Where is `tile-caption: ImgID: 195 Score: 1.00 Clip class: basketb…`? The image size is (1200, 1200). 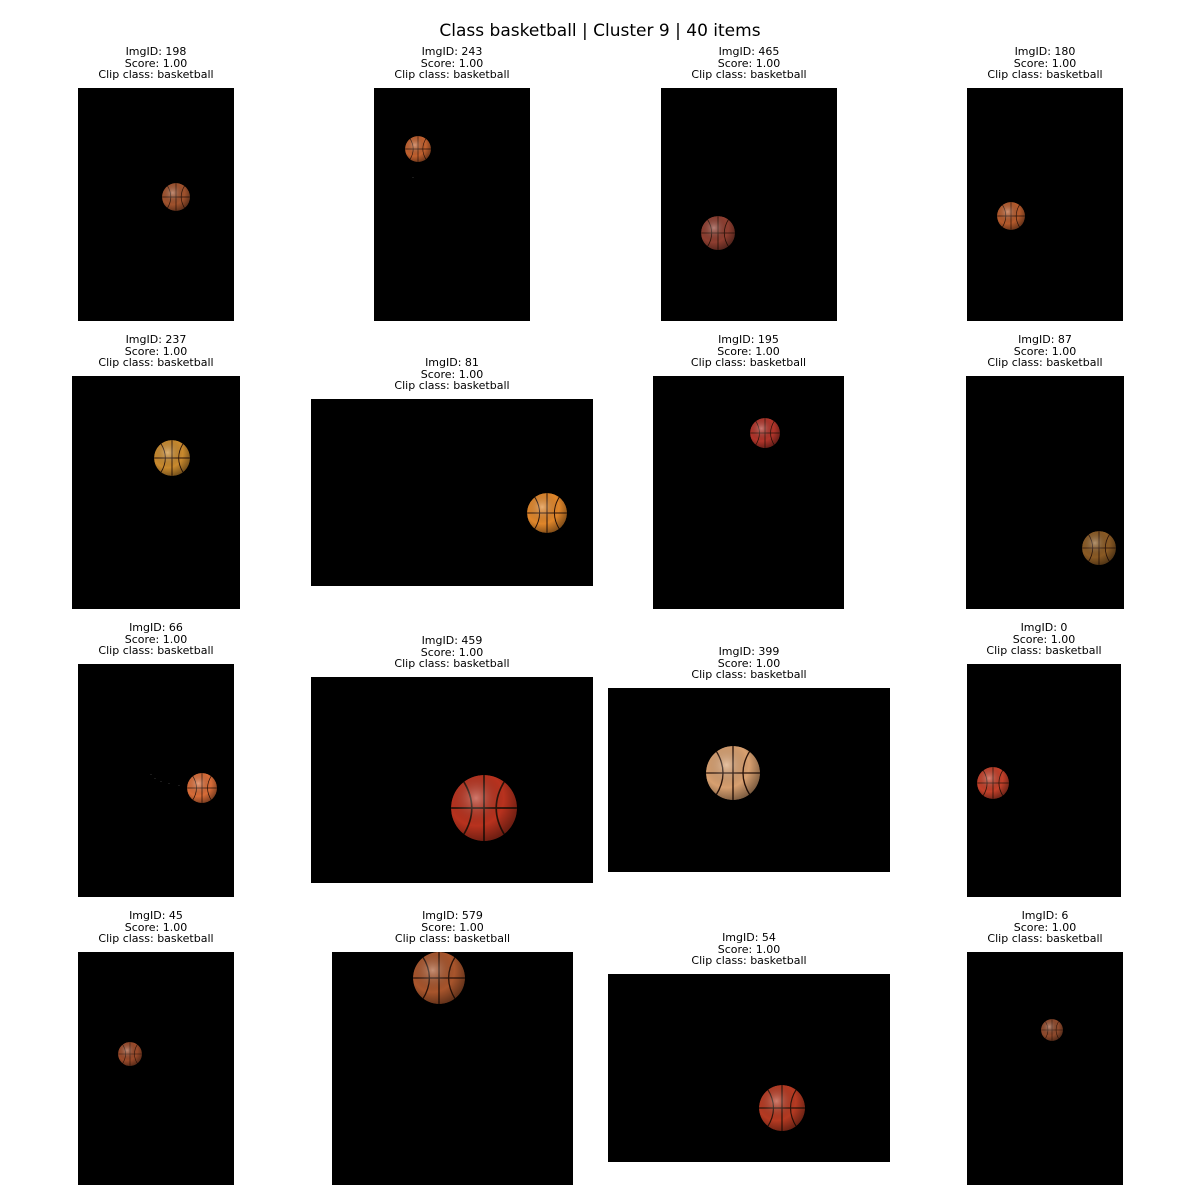 tile-caption: ImgID: 195 Score: 1.00 Clip class: basketb… is located at coordinates (749, 351).